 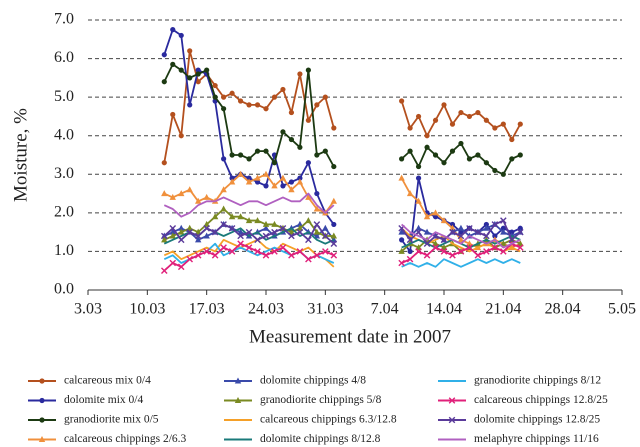 I want to click on legend-entry: calcareous chippings 2/6.3, so click(x=107, y=439).